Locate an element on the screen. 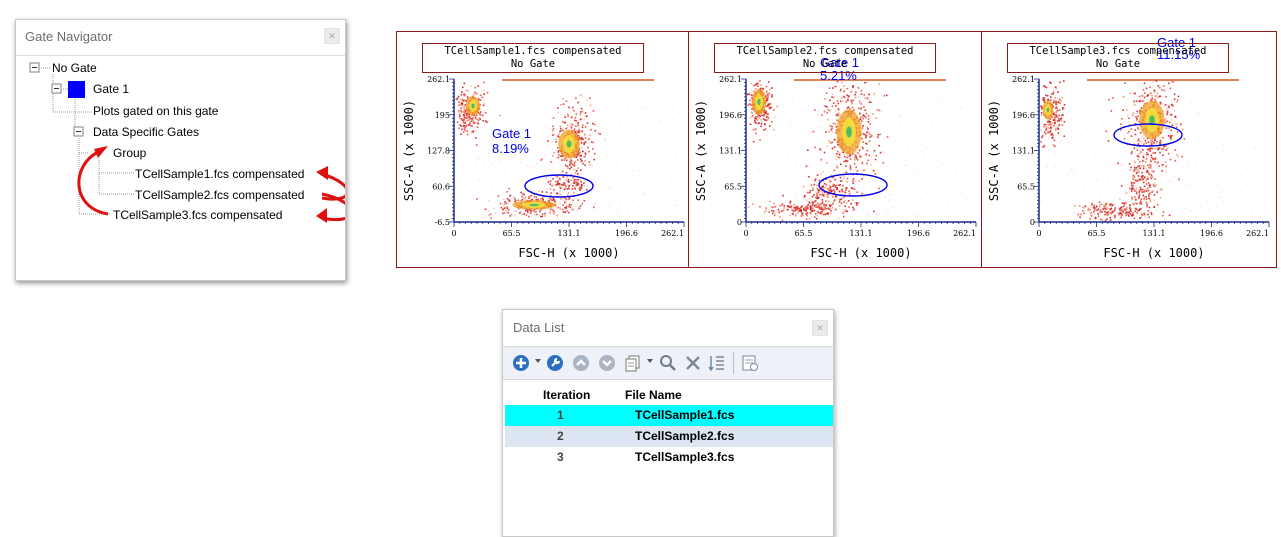 The image size is (1281, 537). x-tick-label: 131.1 is located at coordinates (861, 233).